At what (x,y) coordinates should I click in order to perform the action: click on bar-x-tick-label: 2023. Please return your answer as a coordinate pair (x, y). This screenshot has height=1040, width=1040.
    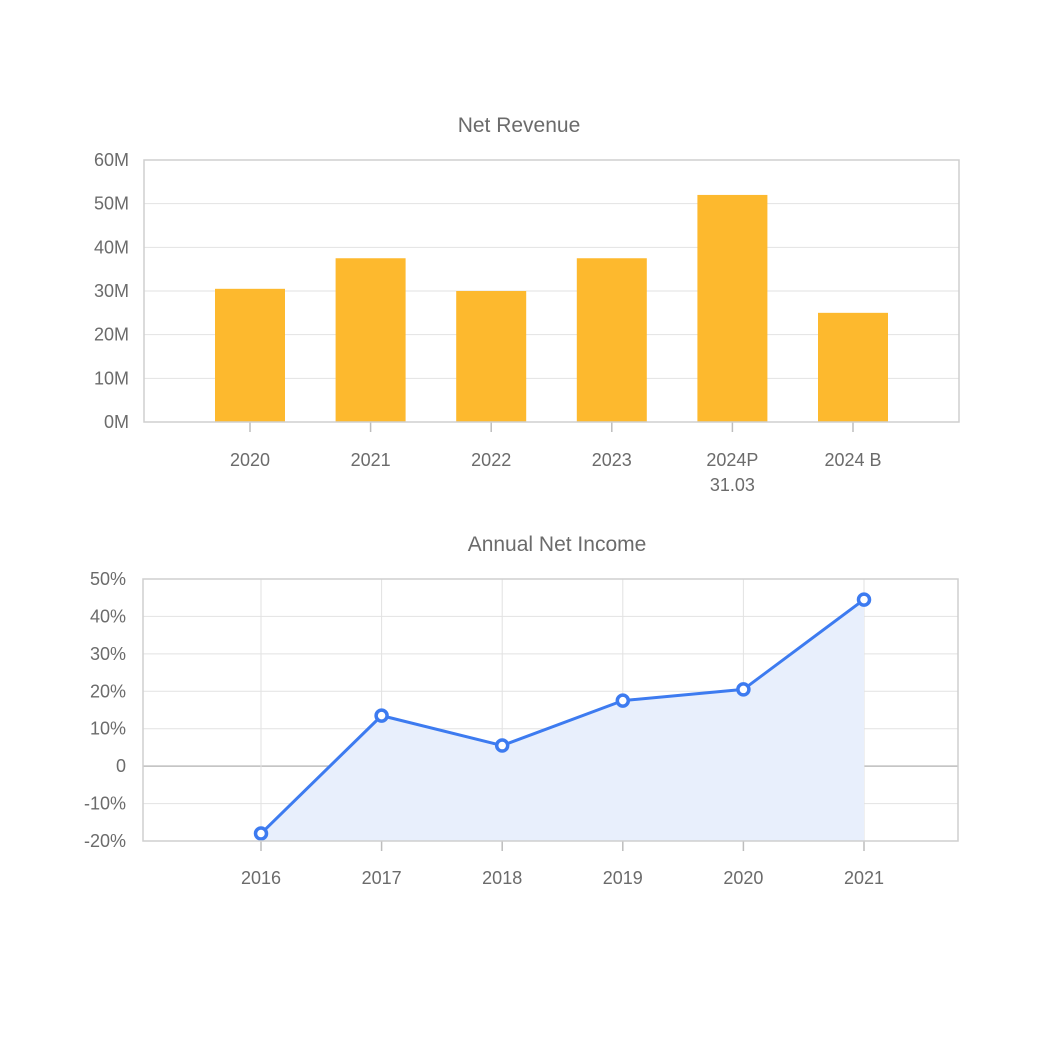
    Looking at the image, I should click on (612, 460).